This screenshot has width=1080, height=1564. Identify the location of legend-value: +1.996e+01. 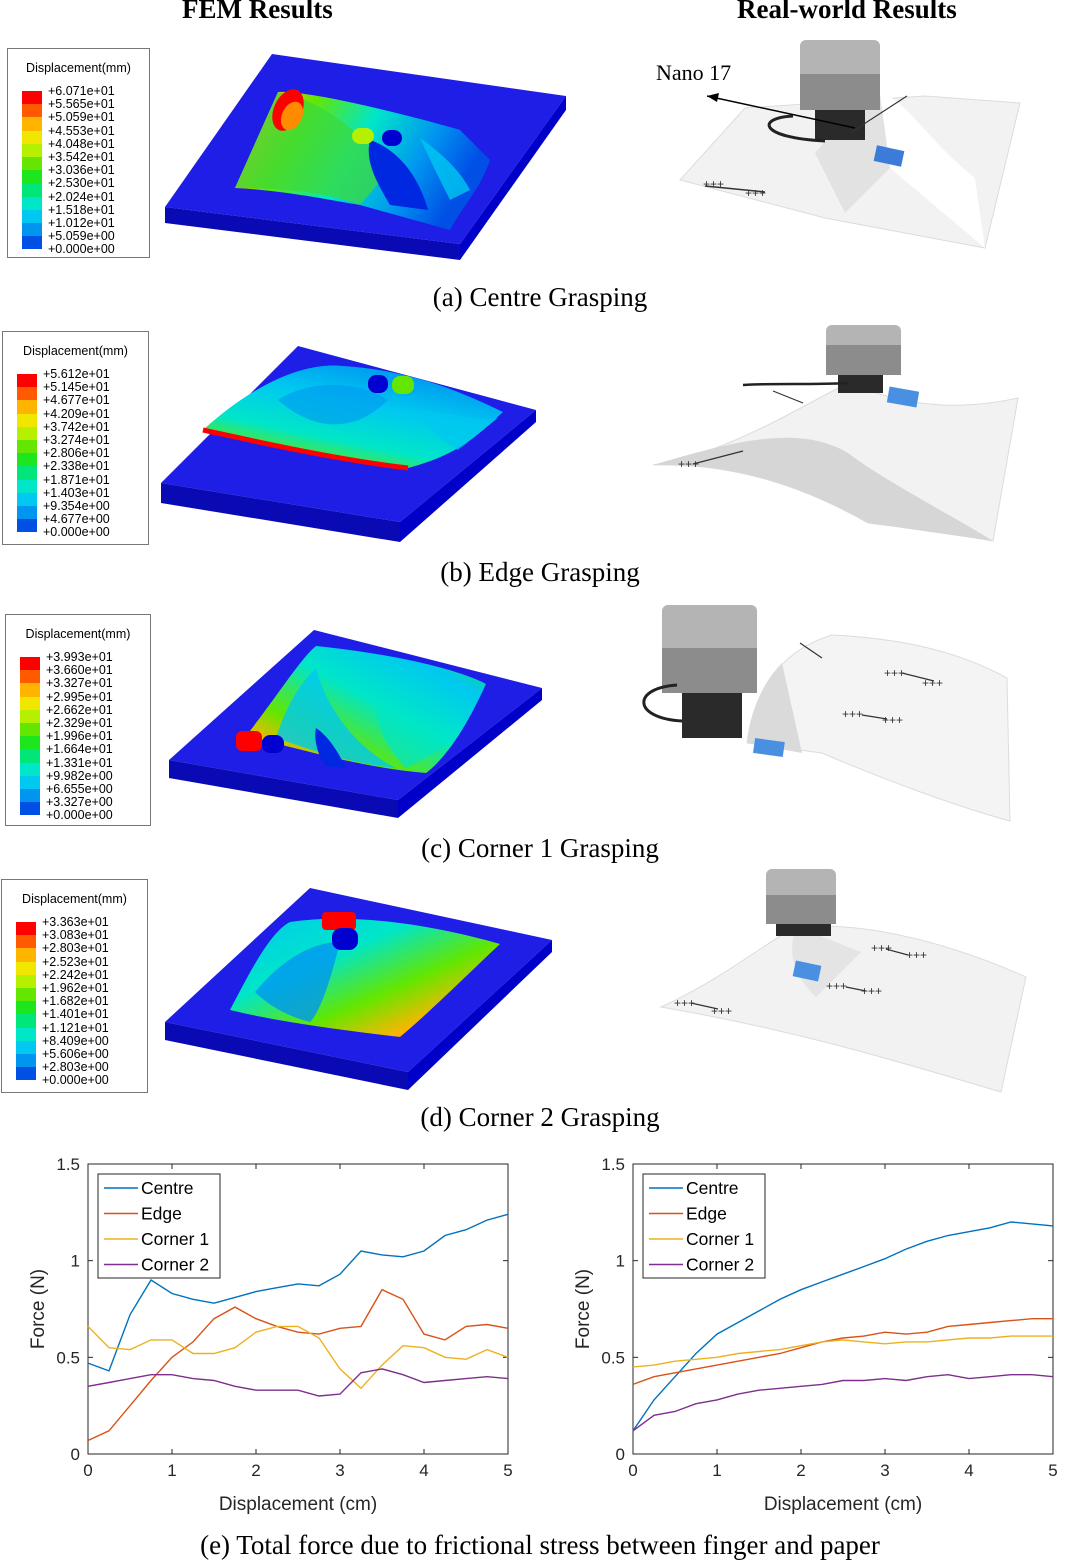
(79, 736).